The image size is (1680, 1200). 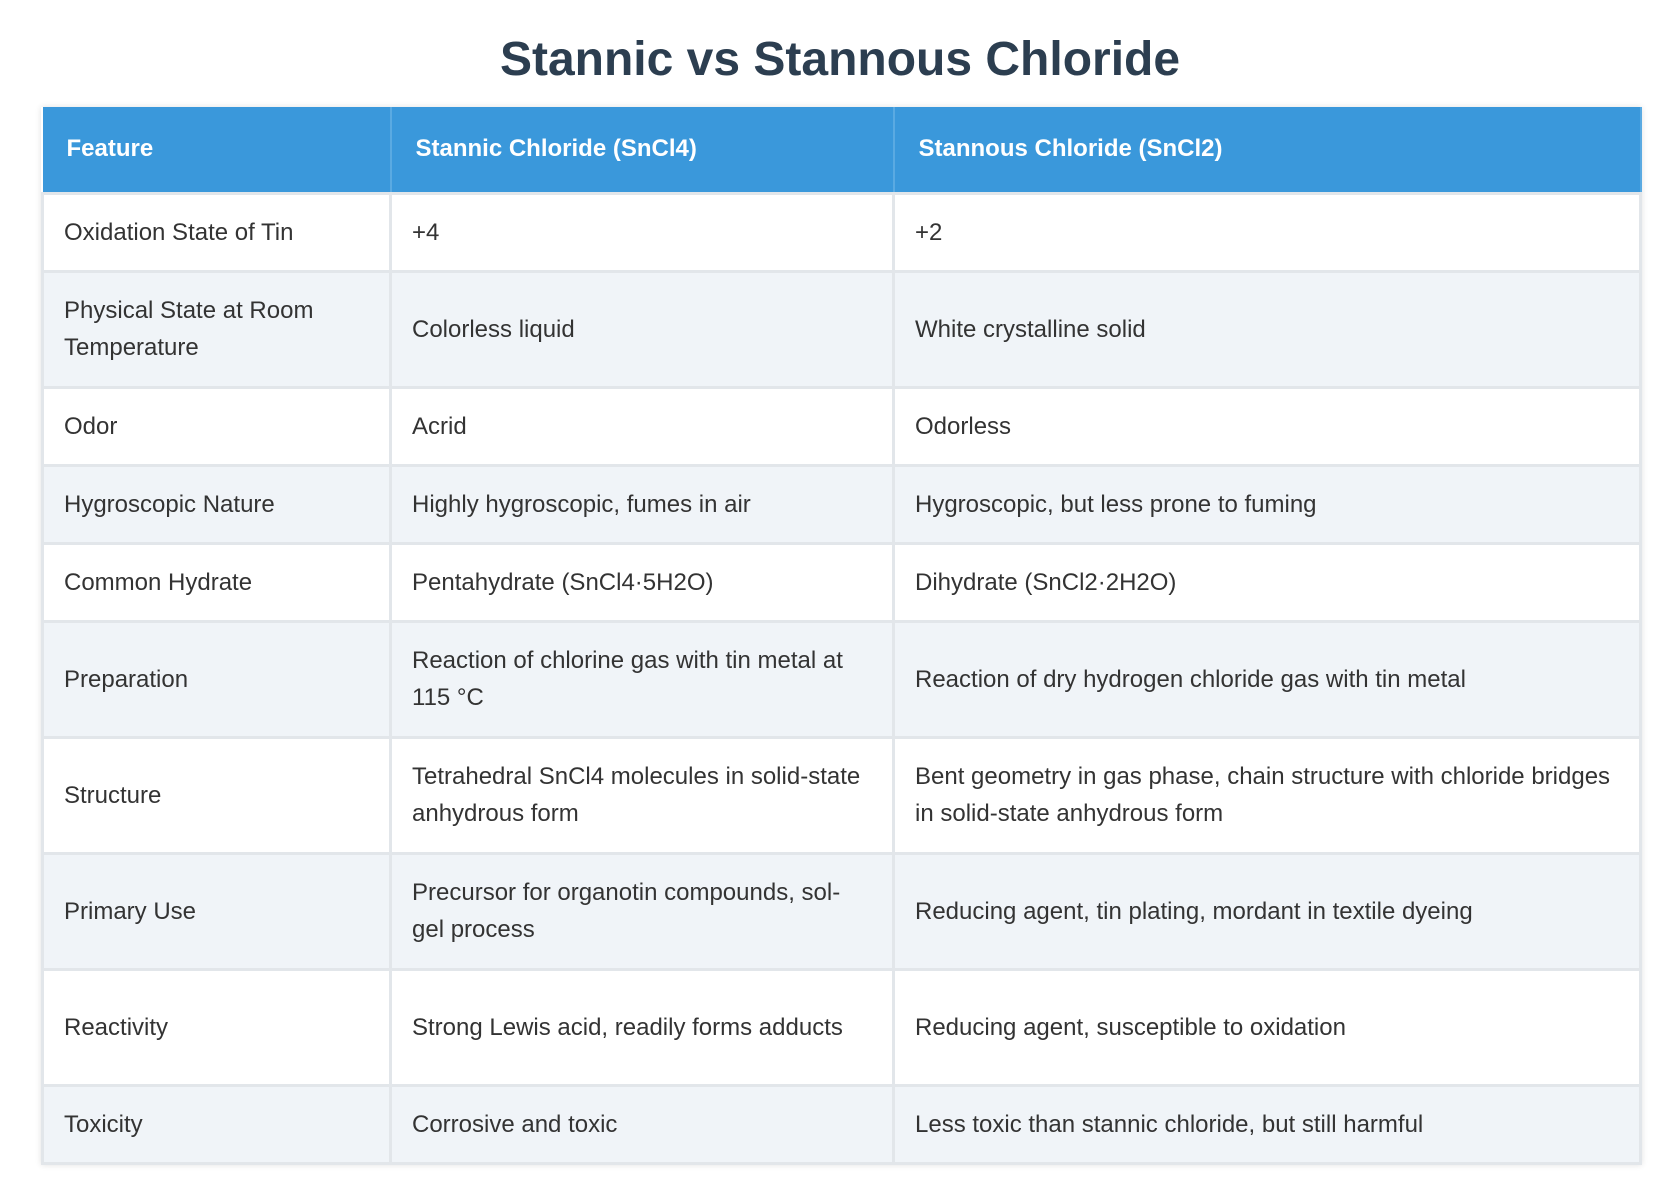 I want to click on feature-cell: Physical State at Room Temperature, so click(x=216, y=329).